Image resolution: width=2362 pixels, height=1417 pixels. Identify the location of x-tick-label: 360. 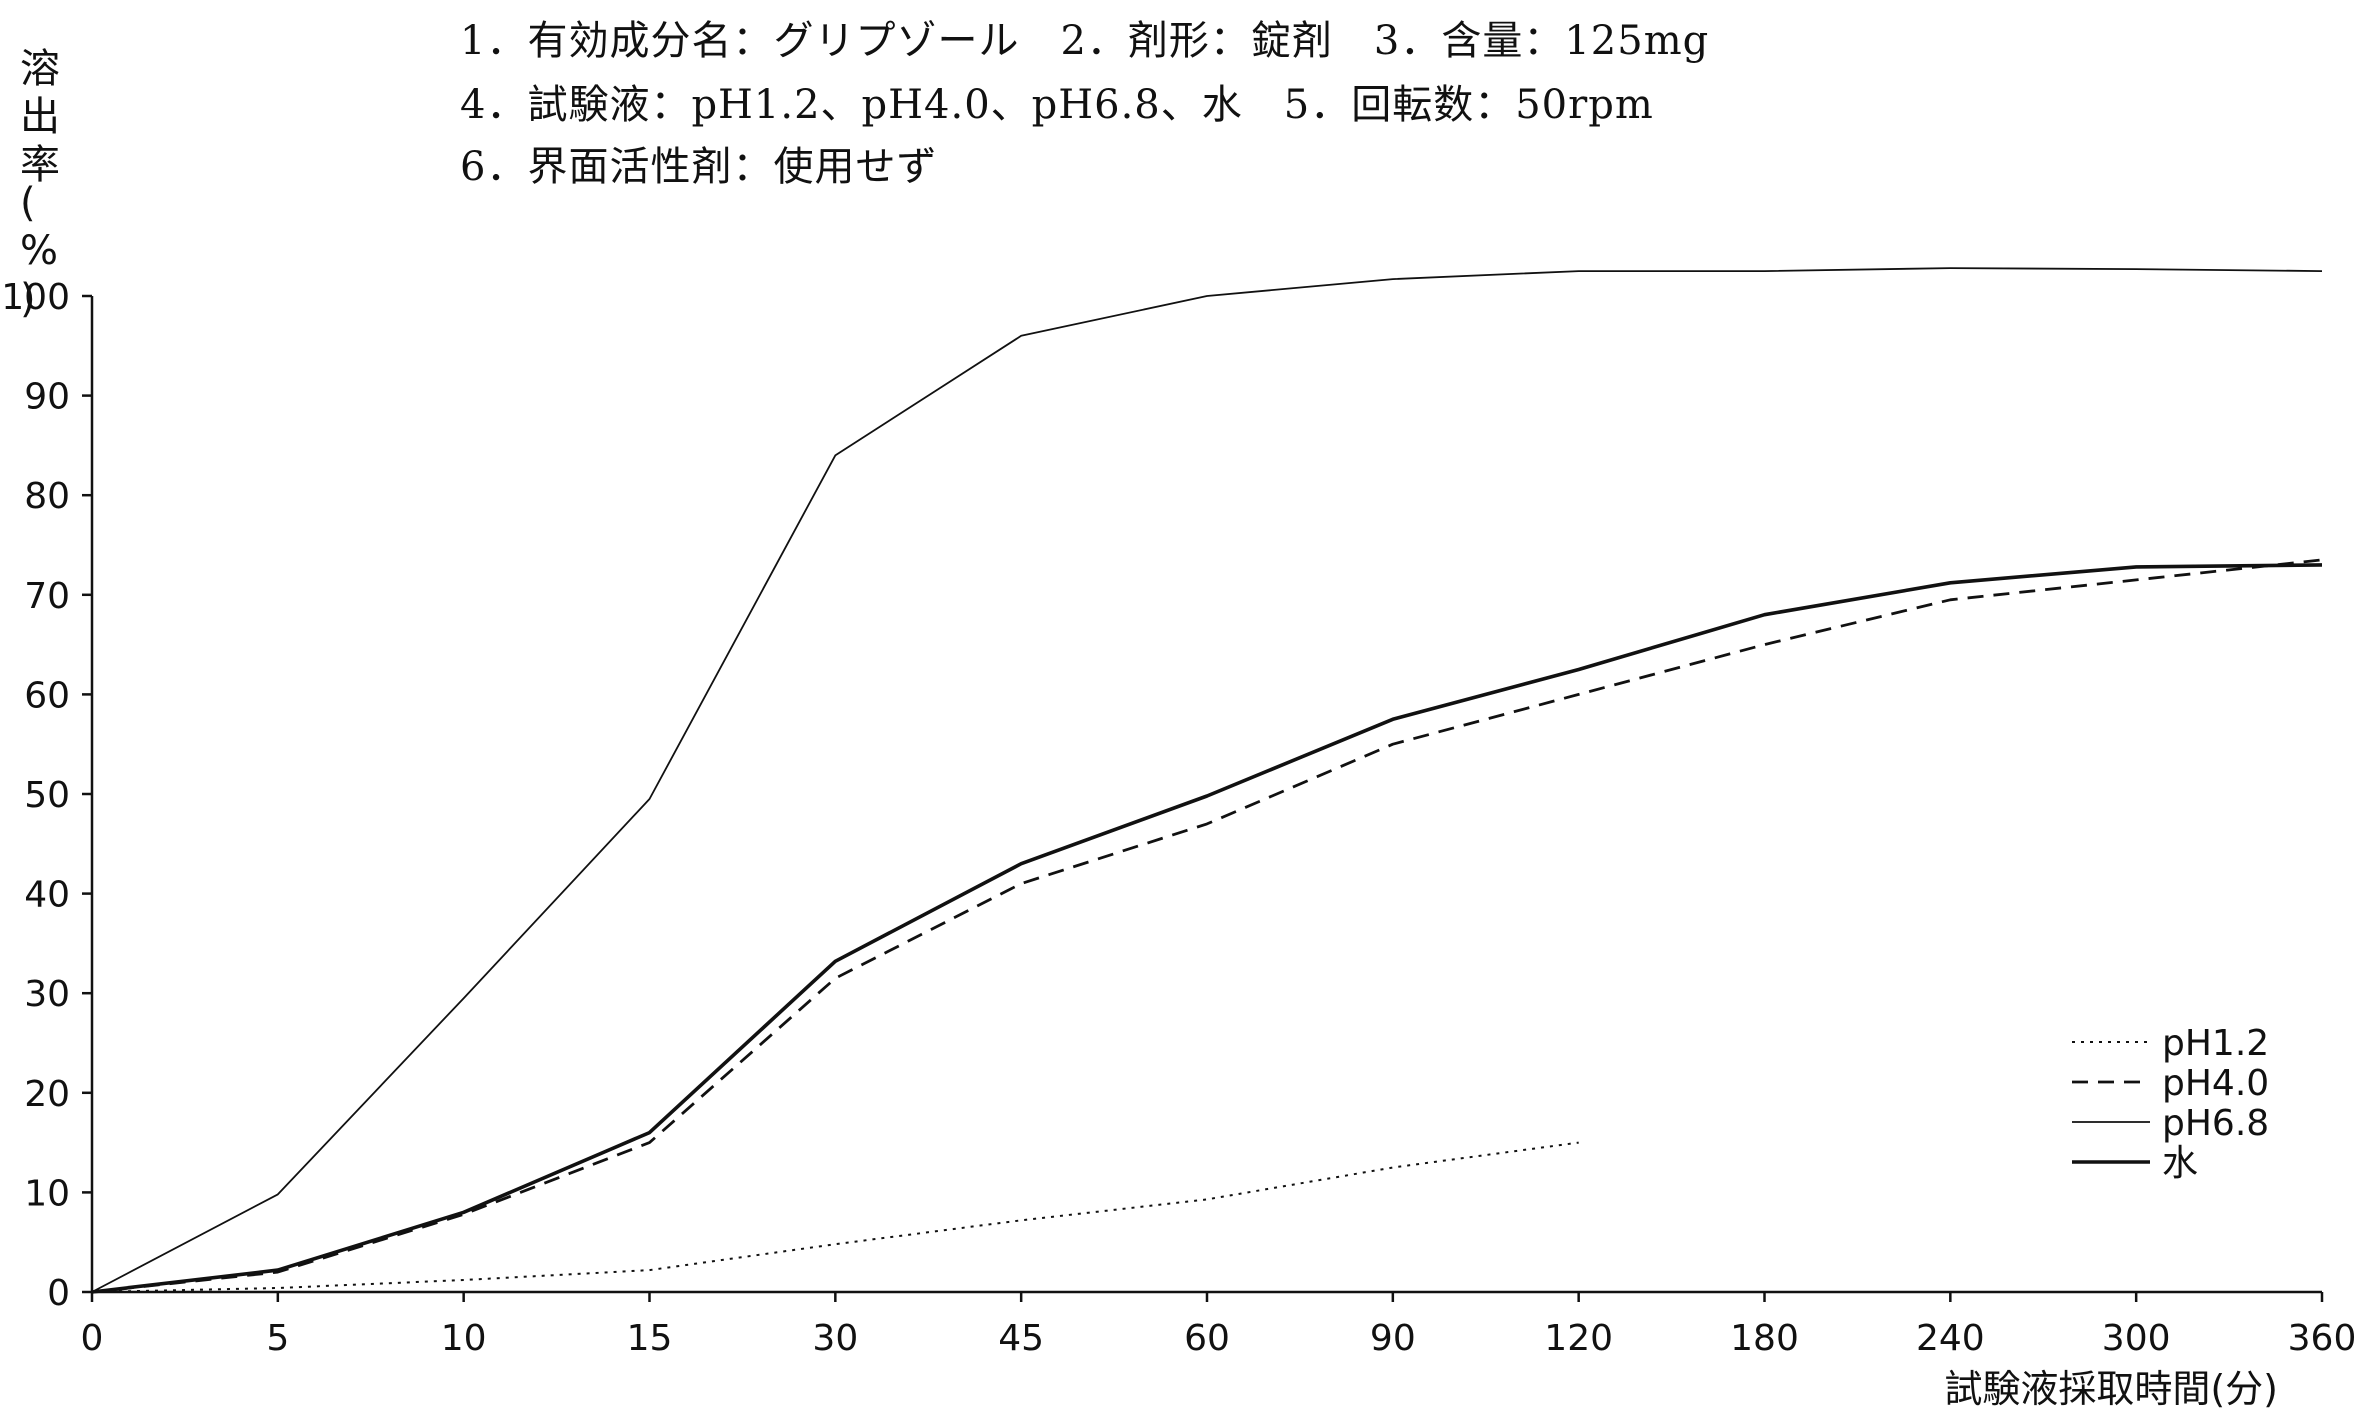
(2322, 1338).